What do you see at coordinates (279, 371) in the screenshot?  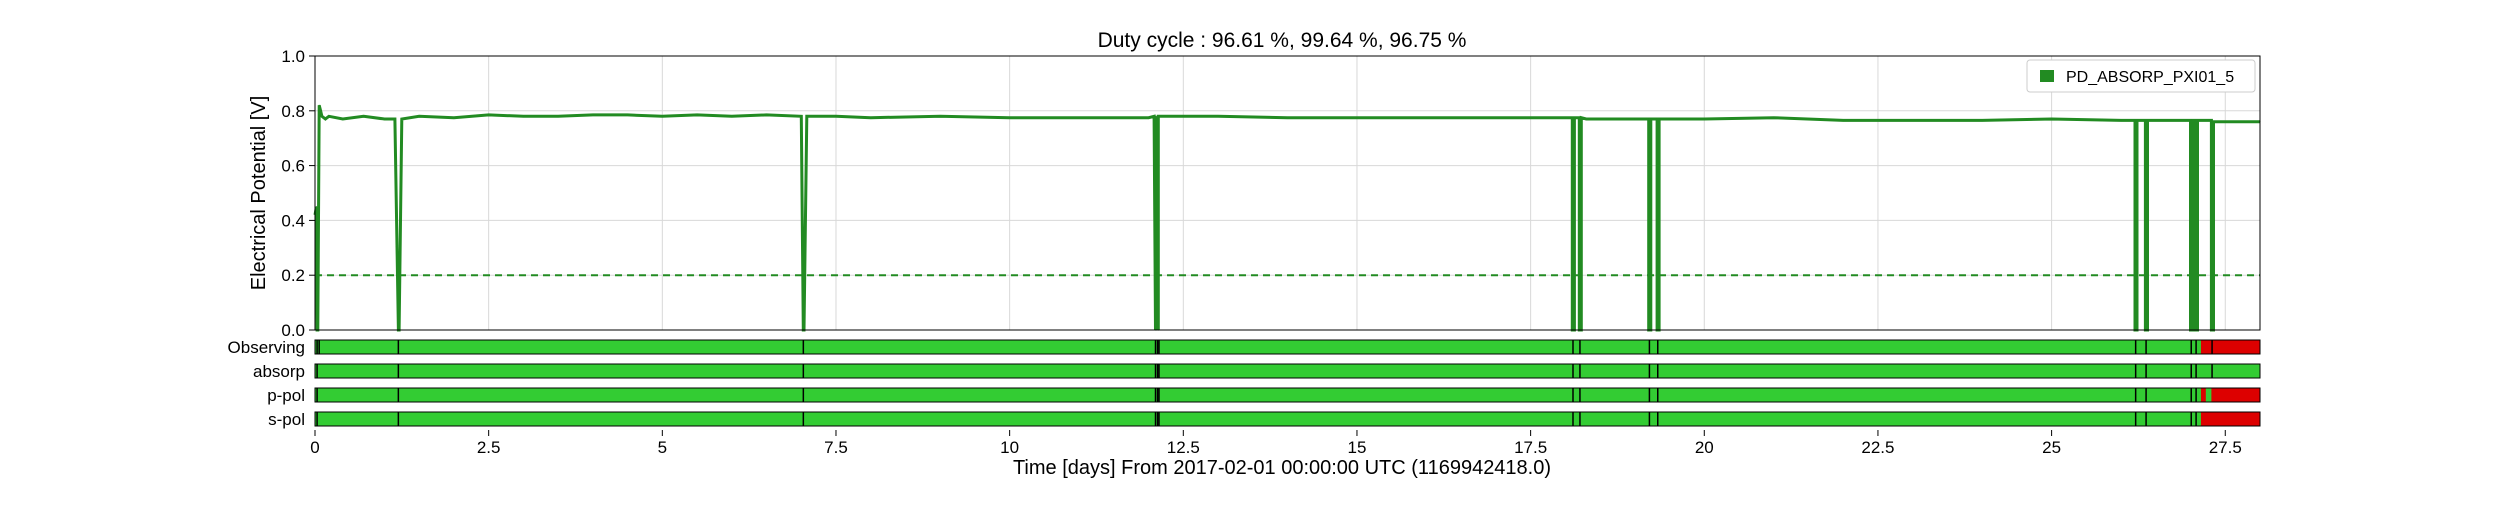 I see `state-row-label: absorp` at bounding box center [279, 371].